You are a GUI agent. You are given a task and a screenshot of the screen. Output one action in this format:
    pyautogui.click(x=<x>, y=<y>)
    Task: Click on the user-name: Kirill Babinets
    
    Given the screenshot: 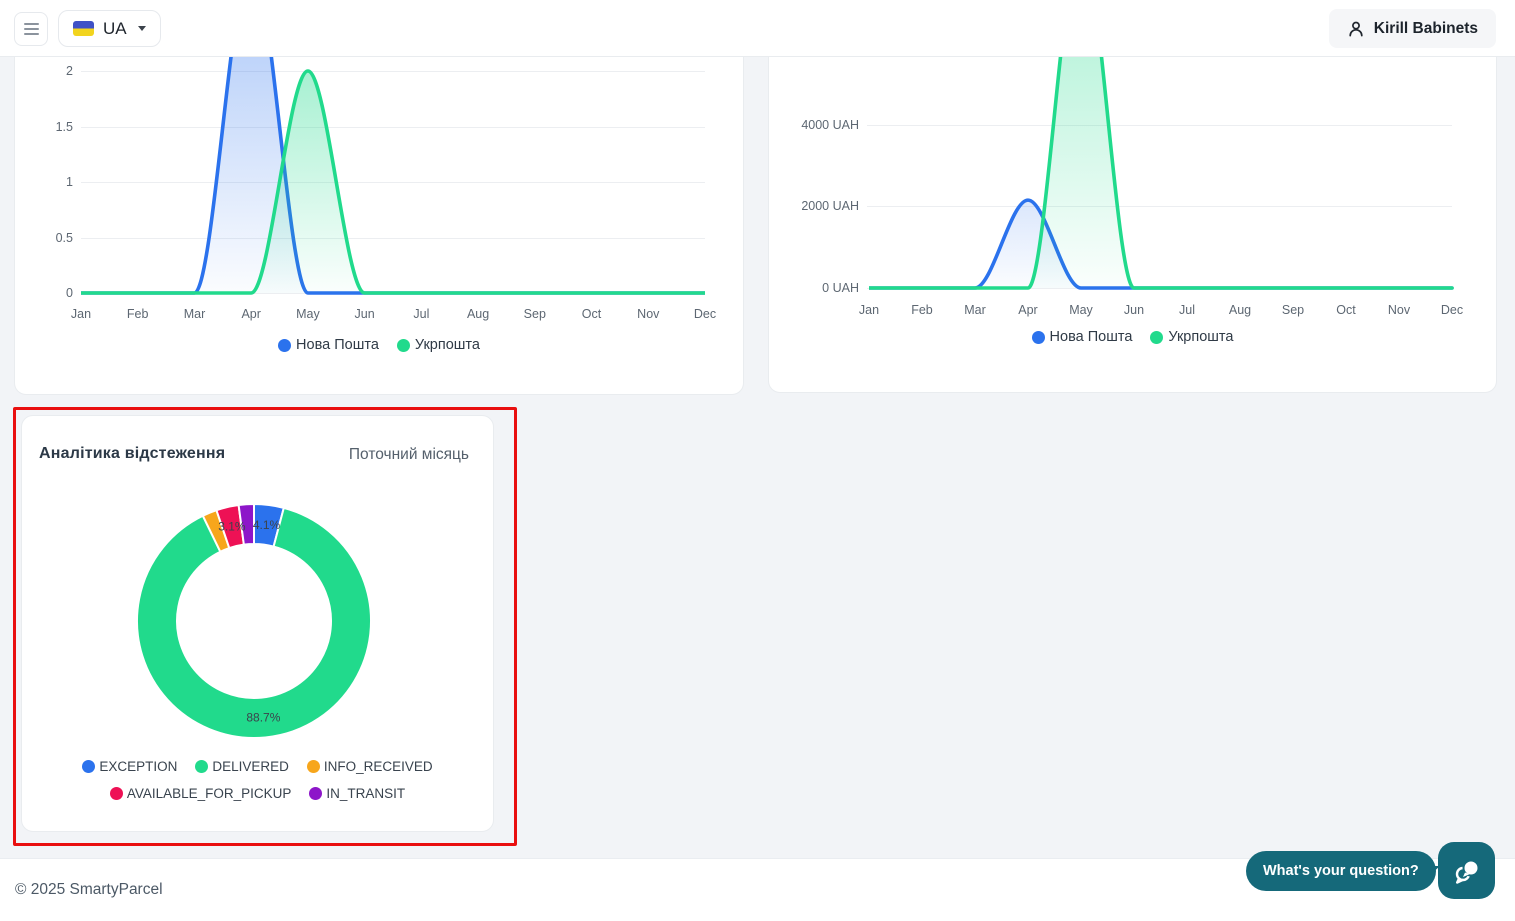 What is the action you would take?
    pyautogui.click(x=1425, y=28)
    